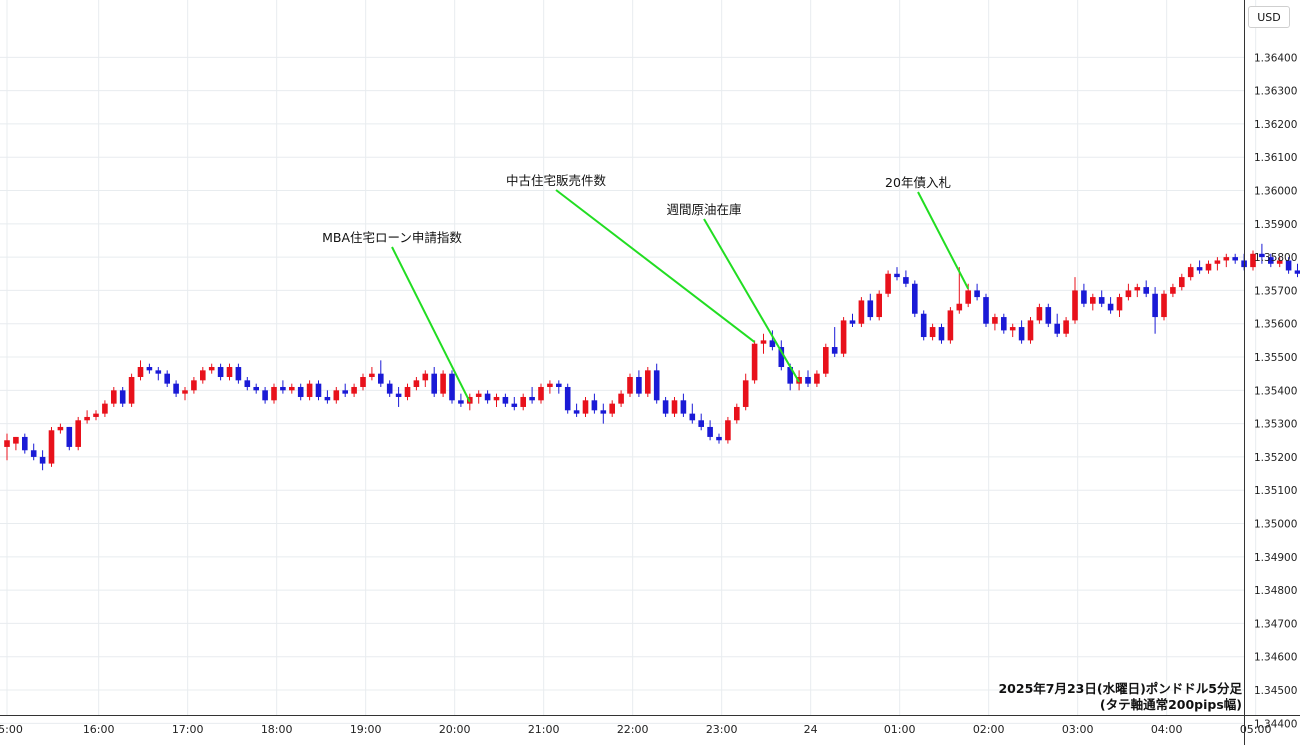 This screenshot has width=1300, height=749. What do you see at coordinates (1078, 729) in the screenshot?
I see `x-tick-label: 03:00` at bounding box center [1078, 729].